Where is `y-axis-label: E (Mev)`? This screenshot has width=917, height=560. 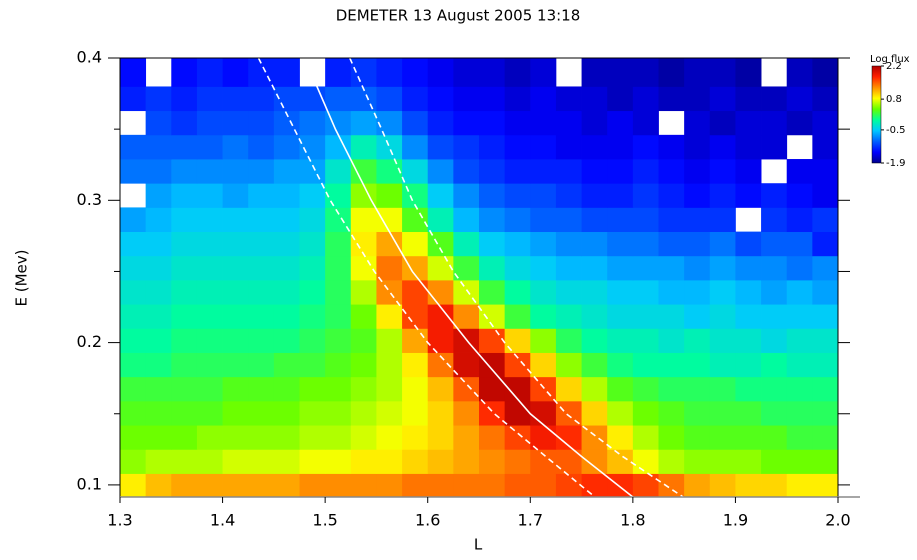
y-axis-label: E (Mev) is located at coordinates (22, 278).